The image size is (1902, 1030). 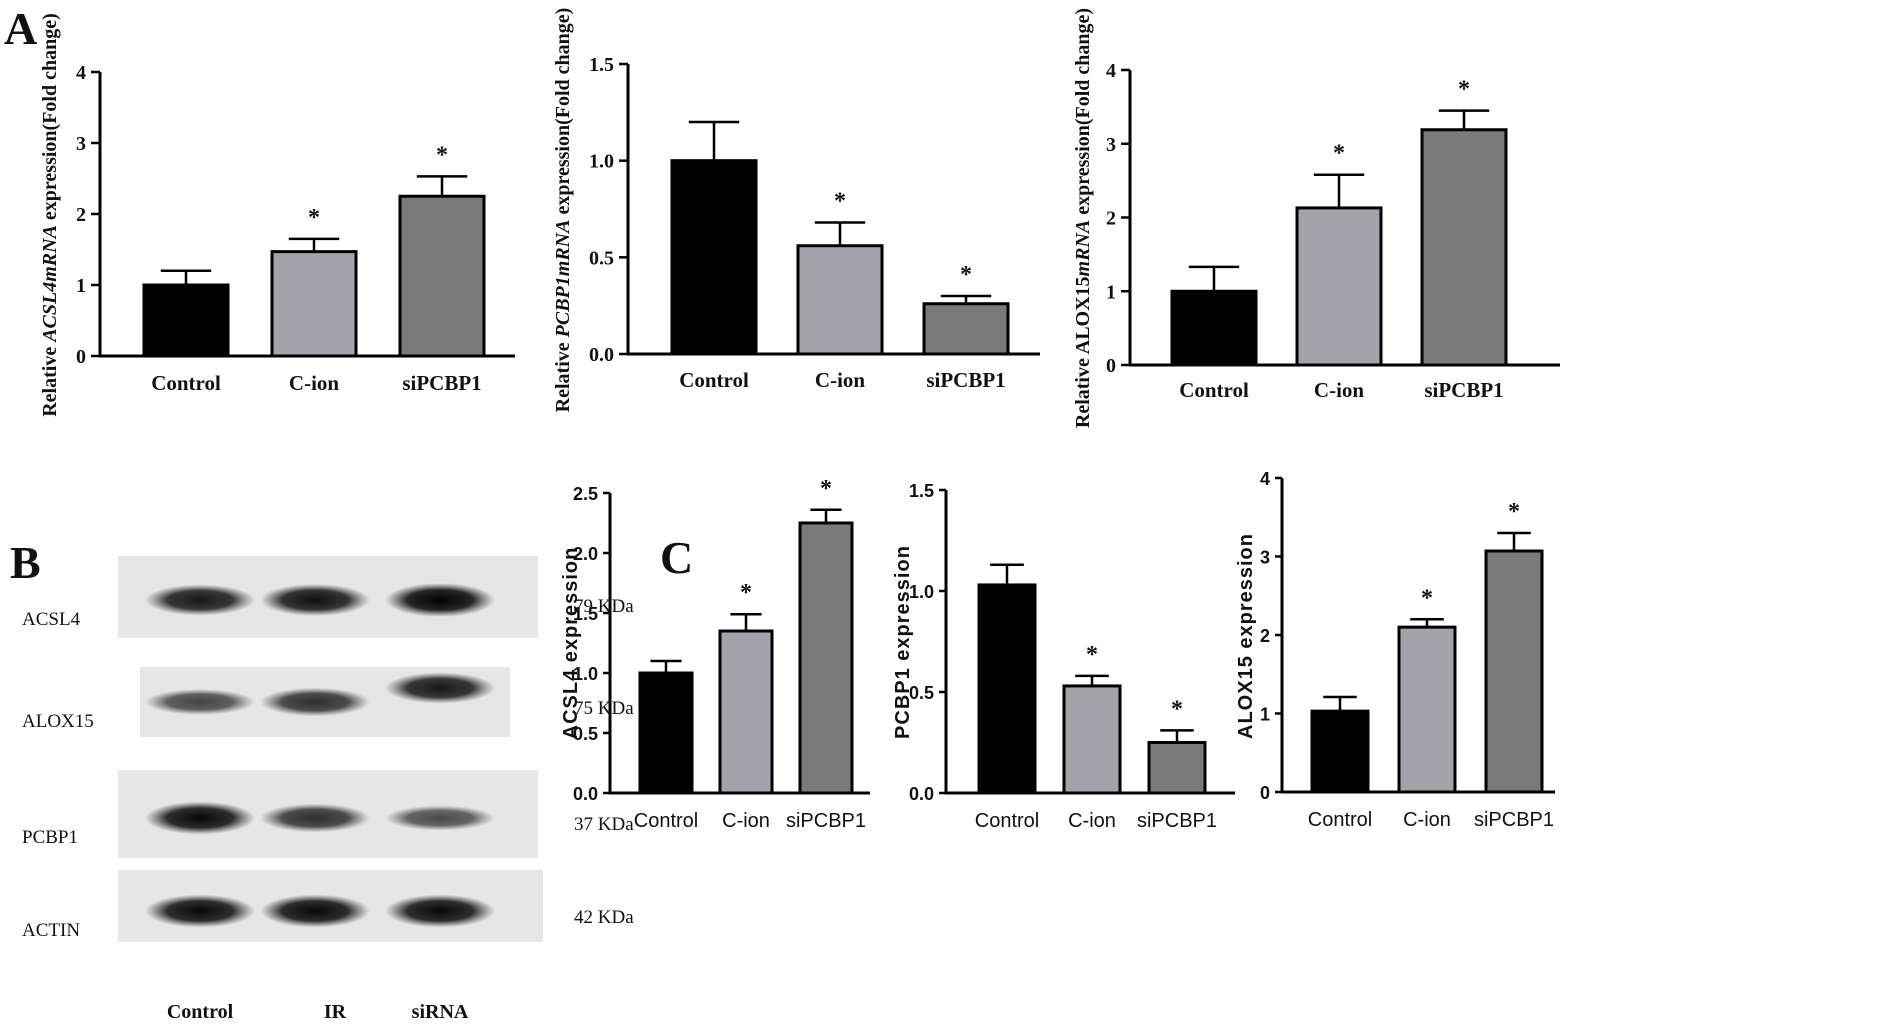 I want to click on blot-lane-label: Control, so click(x=200, y=1012).